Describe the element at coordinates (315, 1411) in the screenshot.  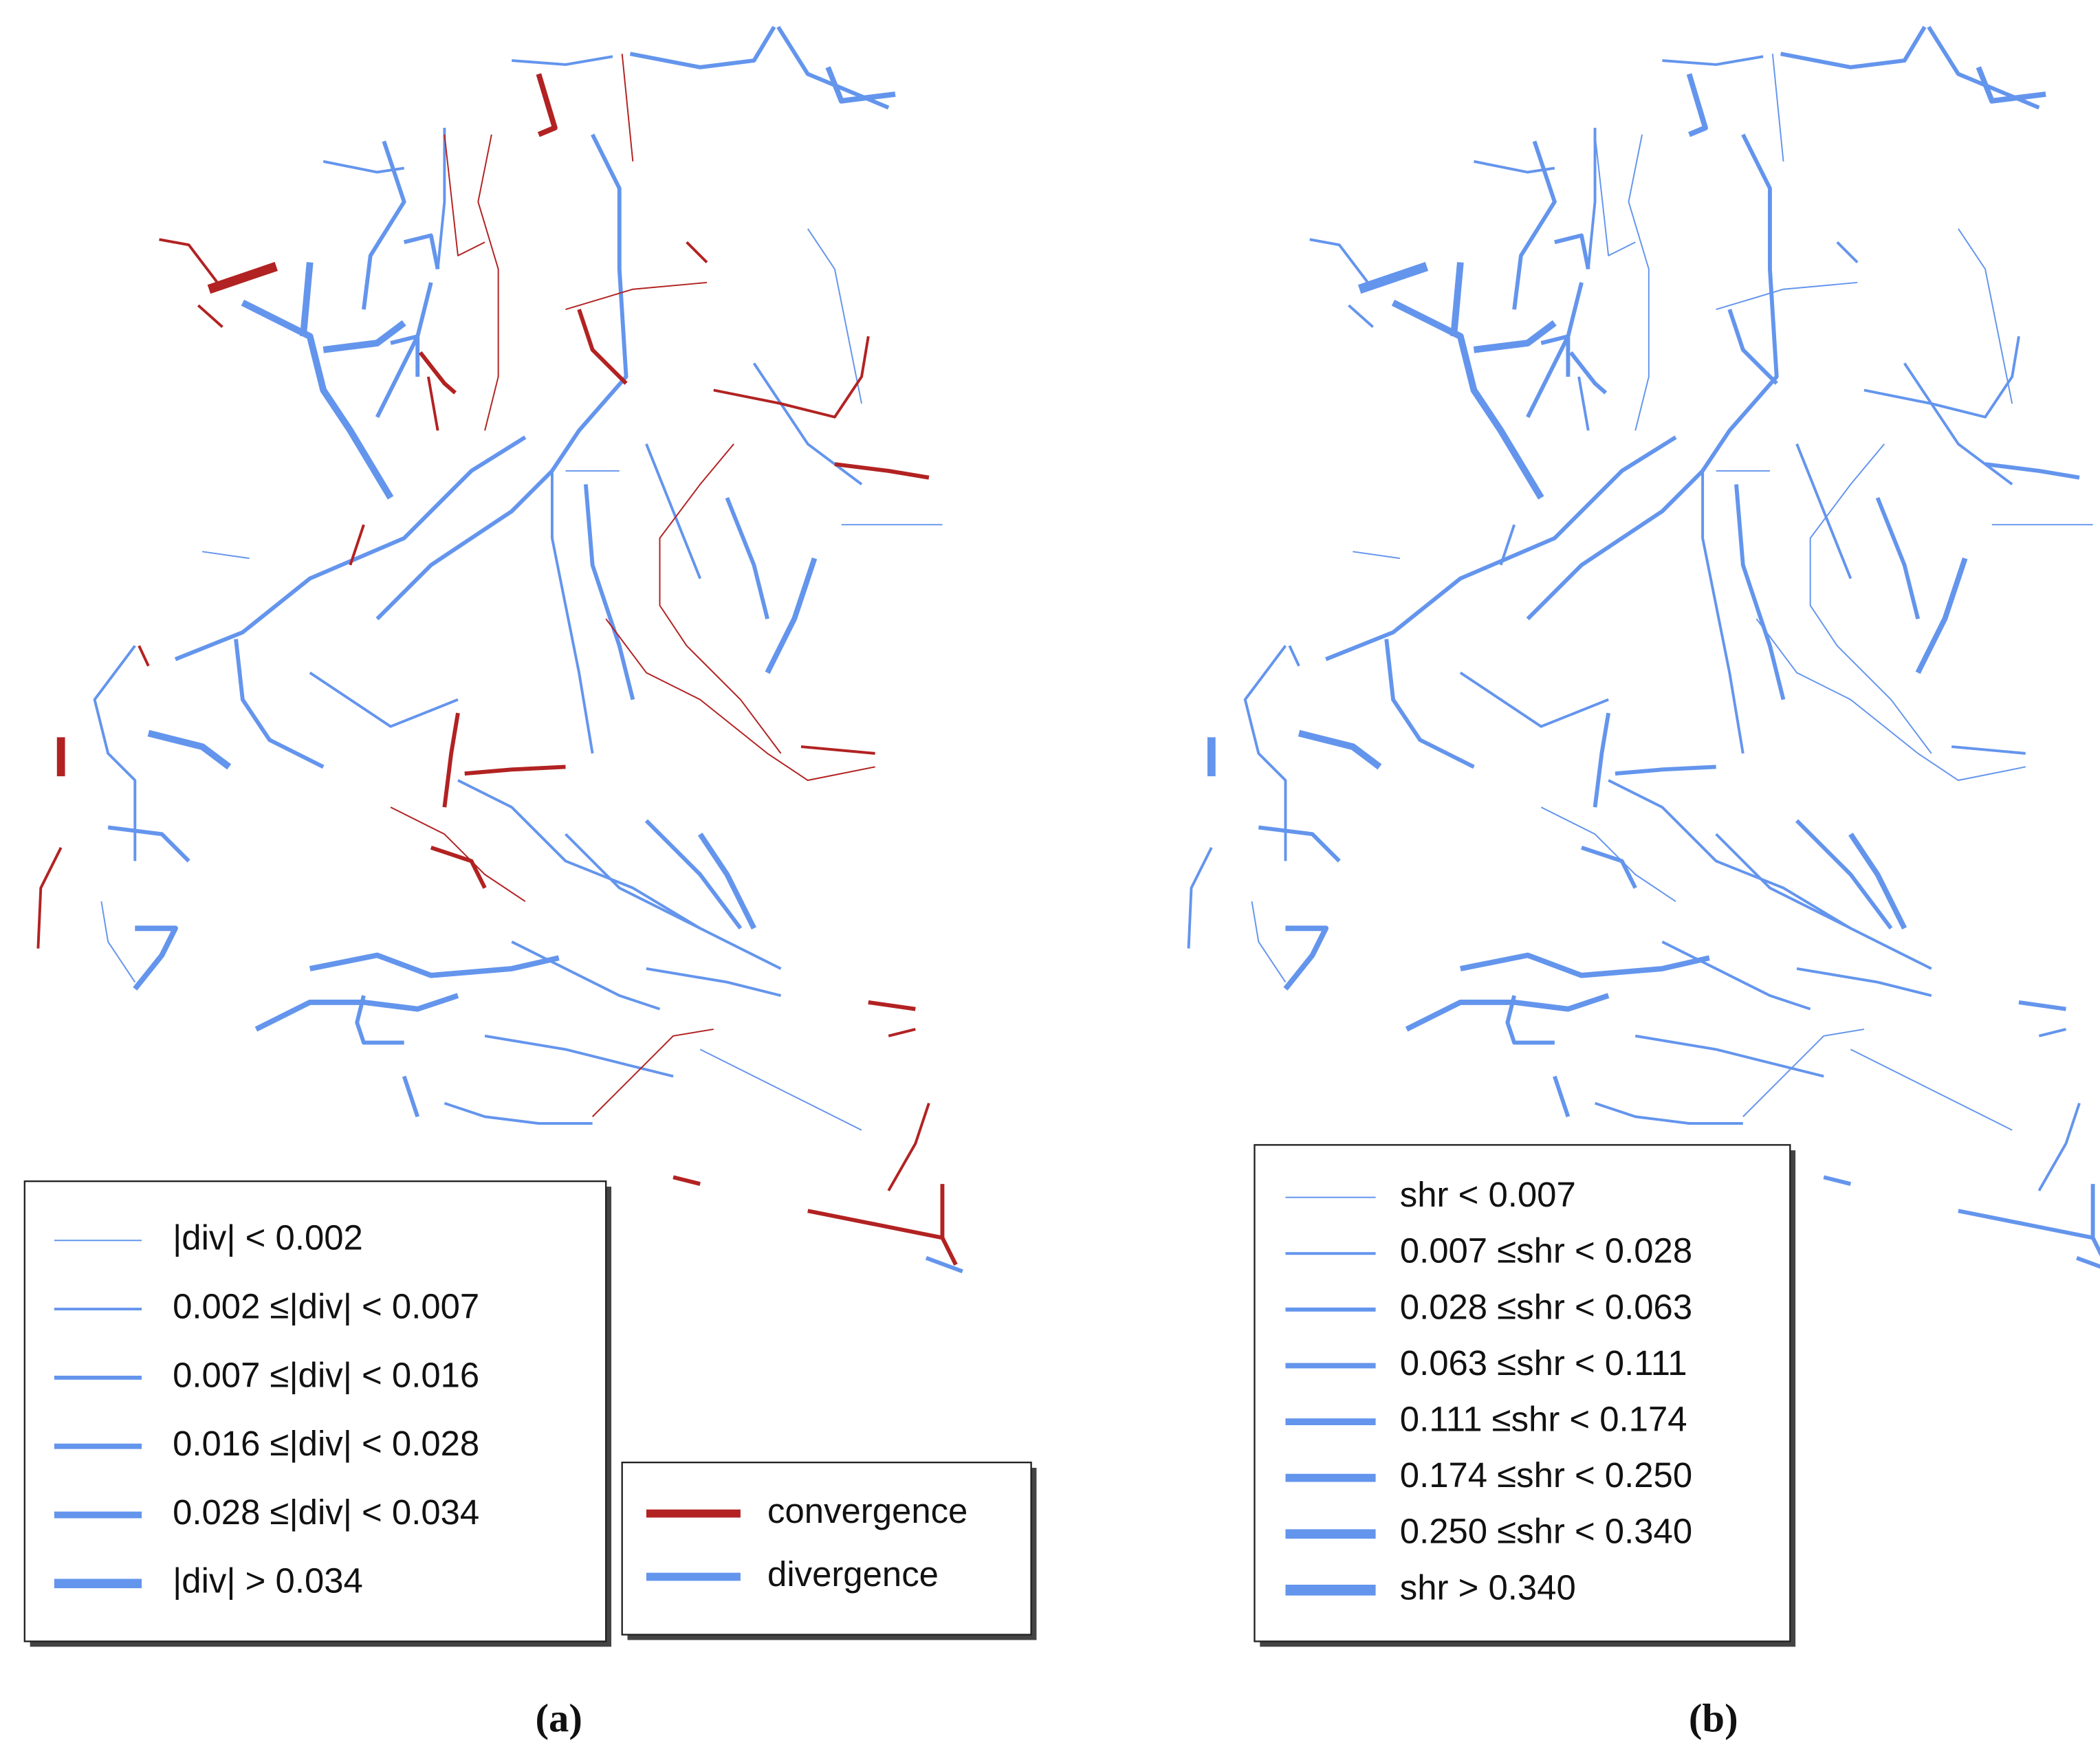
I see `legend-box` at that location.